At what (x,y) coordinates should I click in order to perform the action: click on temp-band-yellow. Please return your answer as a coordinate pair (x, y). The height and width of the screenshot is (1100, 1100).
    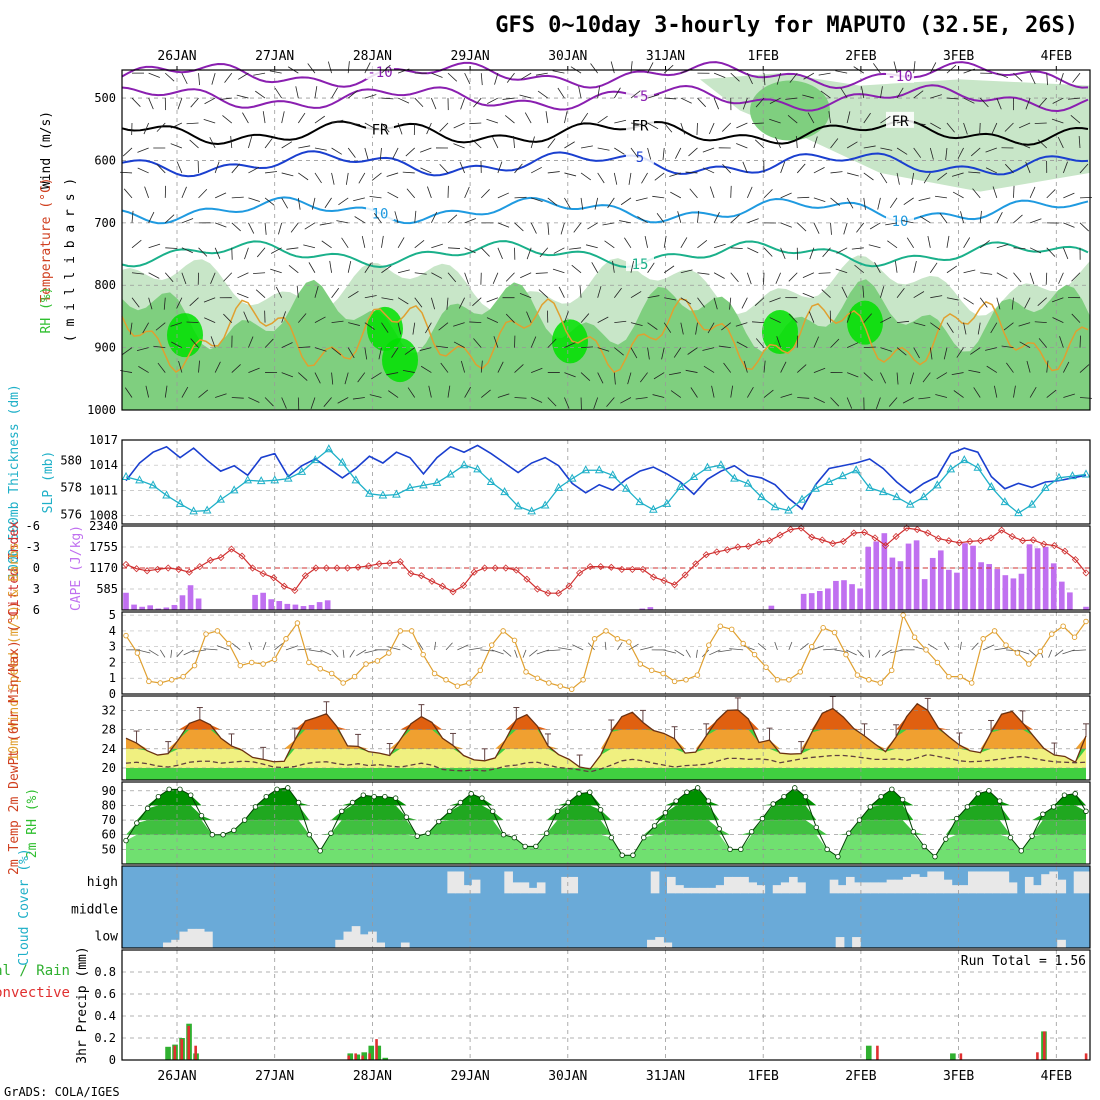
    Looking at the image, I should click on (606, 758).